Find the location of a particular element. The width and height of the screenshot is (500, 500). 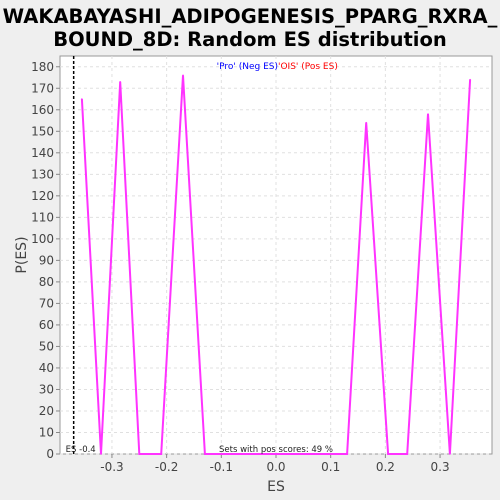

y-tick-label: 90 is located at coordinates (46, 260).